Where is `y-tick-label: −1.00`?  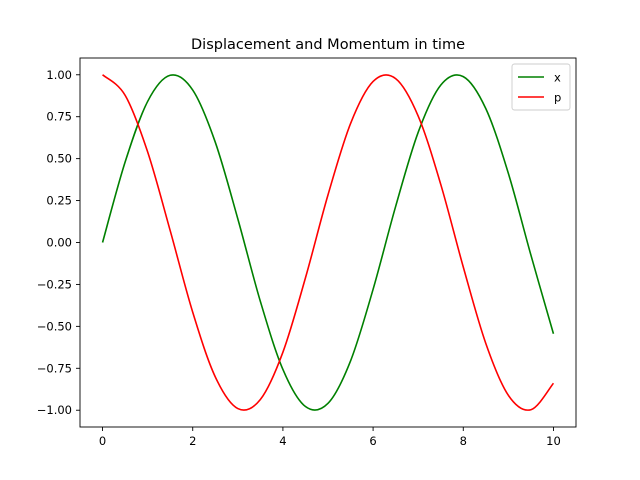 y-tick-label: −1.00 is located at coordinates (54, 410).